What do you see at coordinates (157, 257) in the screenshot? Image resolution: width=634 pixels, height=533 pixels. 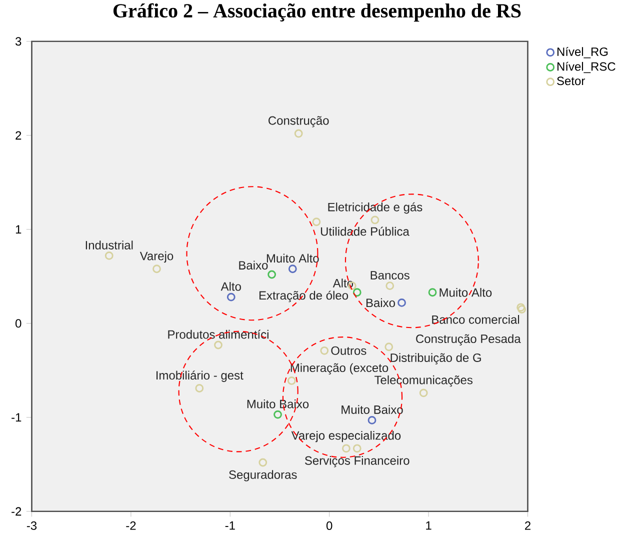 I see `annotation: Varejo` at bounding box center [157, 257].